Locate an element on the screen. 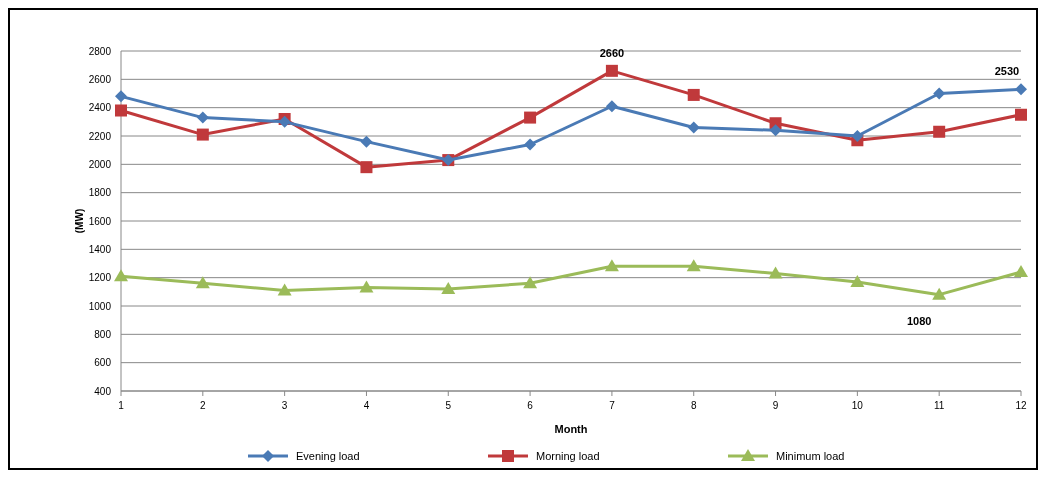 This screenshot has width=1048, height=479. annotation: 2660 is located at coordinates (612, 52).